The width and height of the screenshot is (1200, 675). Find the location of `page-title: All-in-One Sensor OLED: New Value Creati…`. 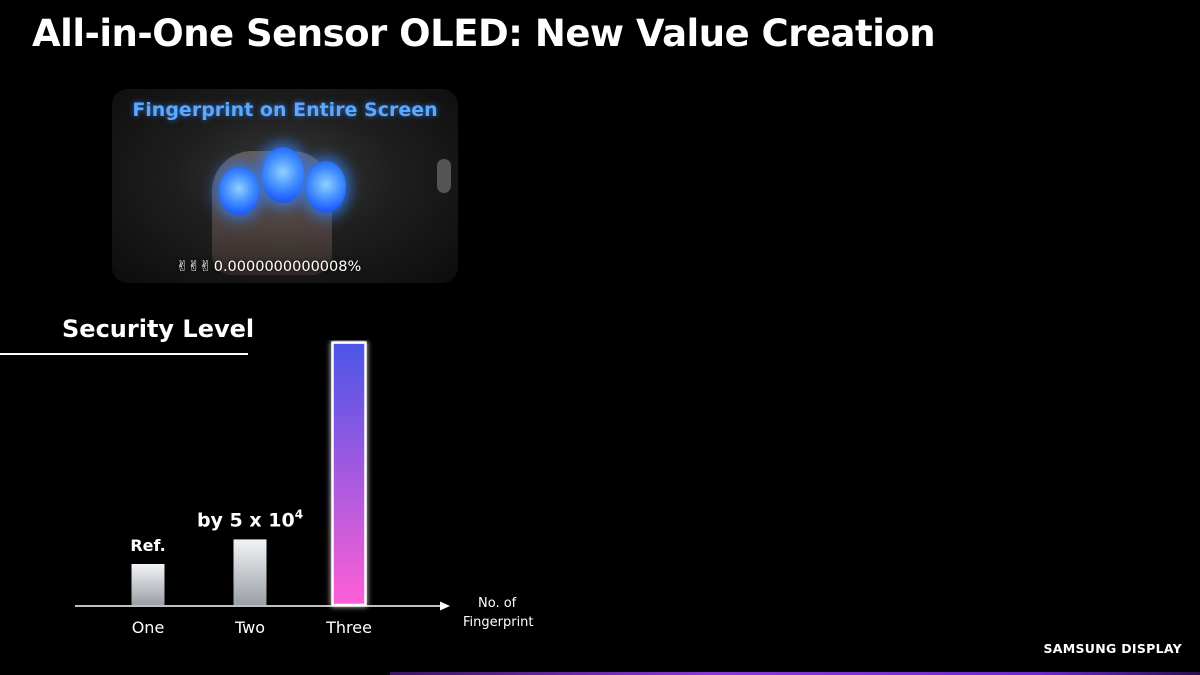

page-title: All-in-One Sensor OLED: New Value Creati… is located at coordinates (484, 33).